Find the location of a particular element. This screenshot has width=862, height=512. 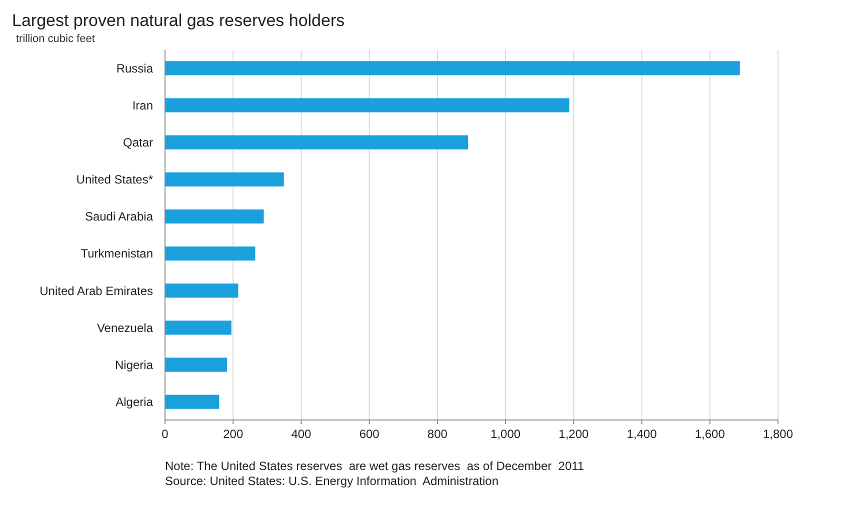

source-note: Source: United States: U.S. Energy Information Administration is located at coordinates (331, 481).